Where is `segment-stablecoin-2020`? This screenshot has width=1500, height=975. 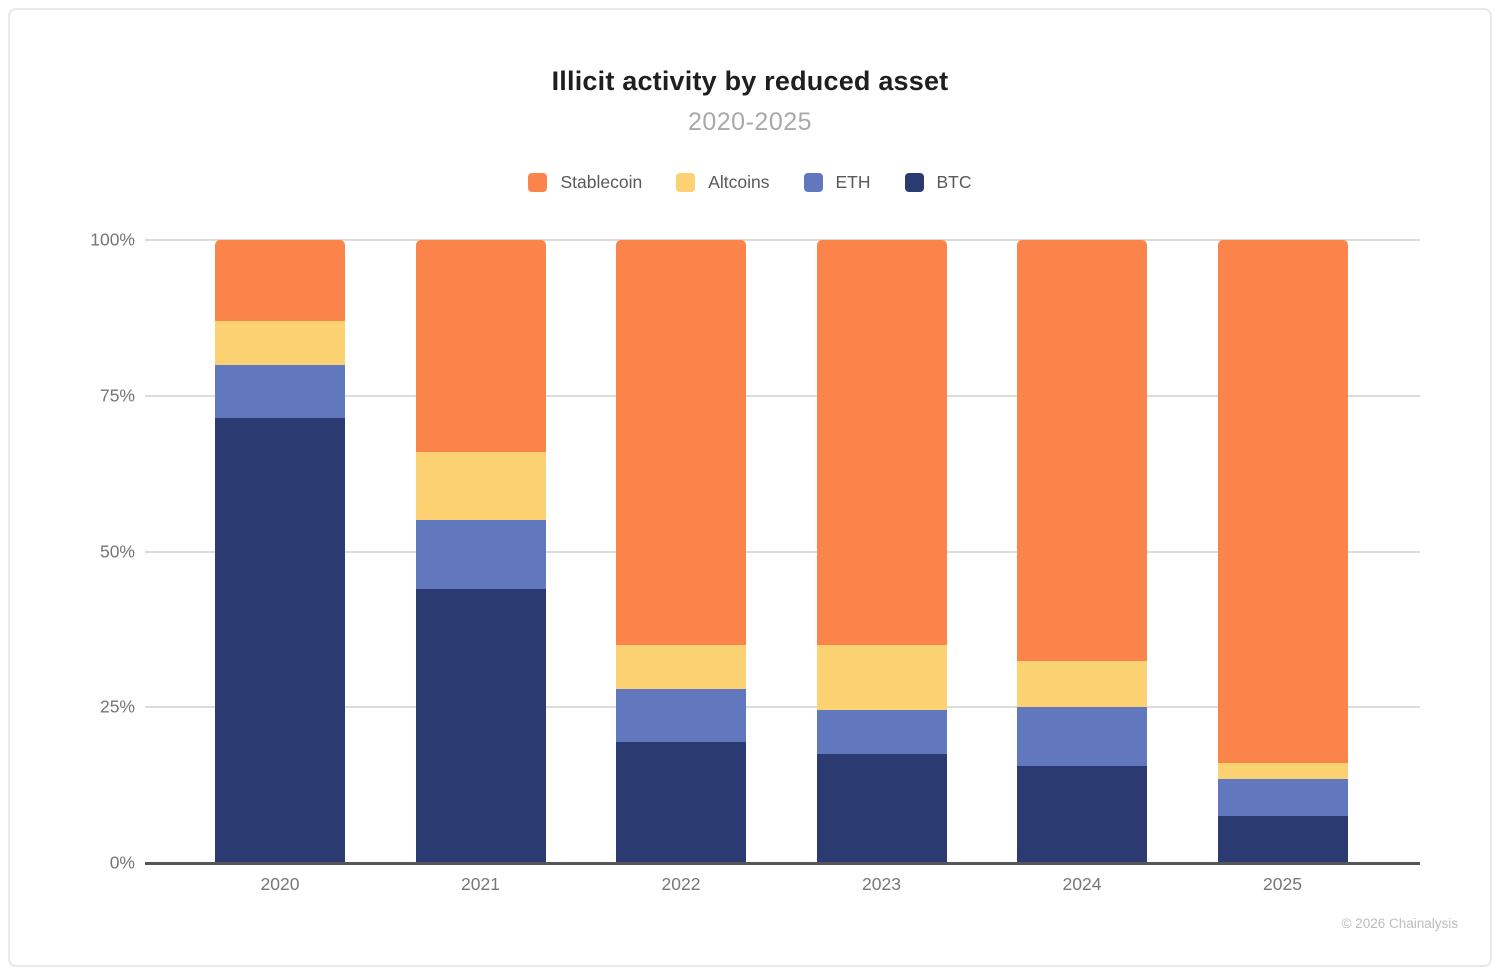 segment-stablecoin-2020 is located at coordinates (280, 280).